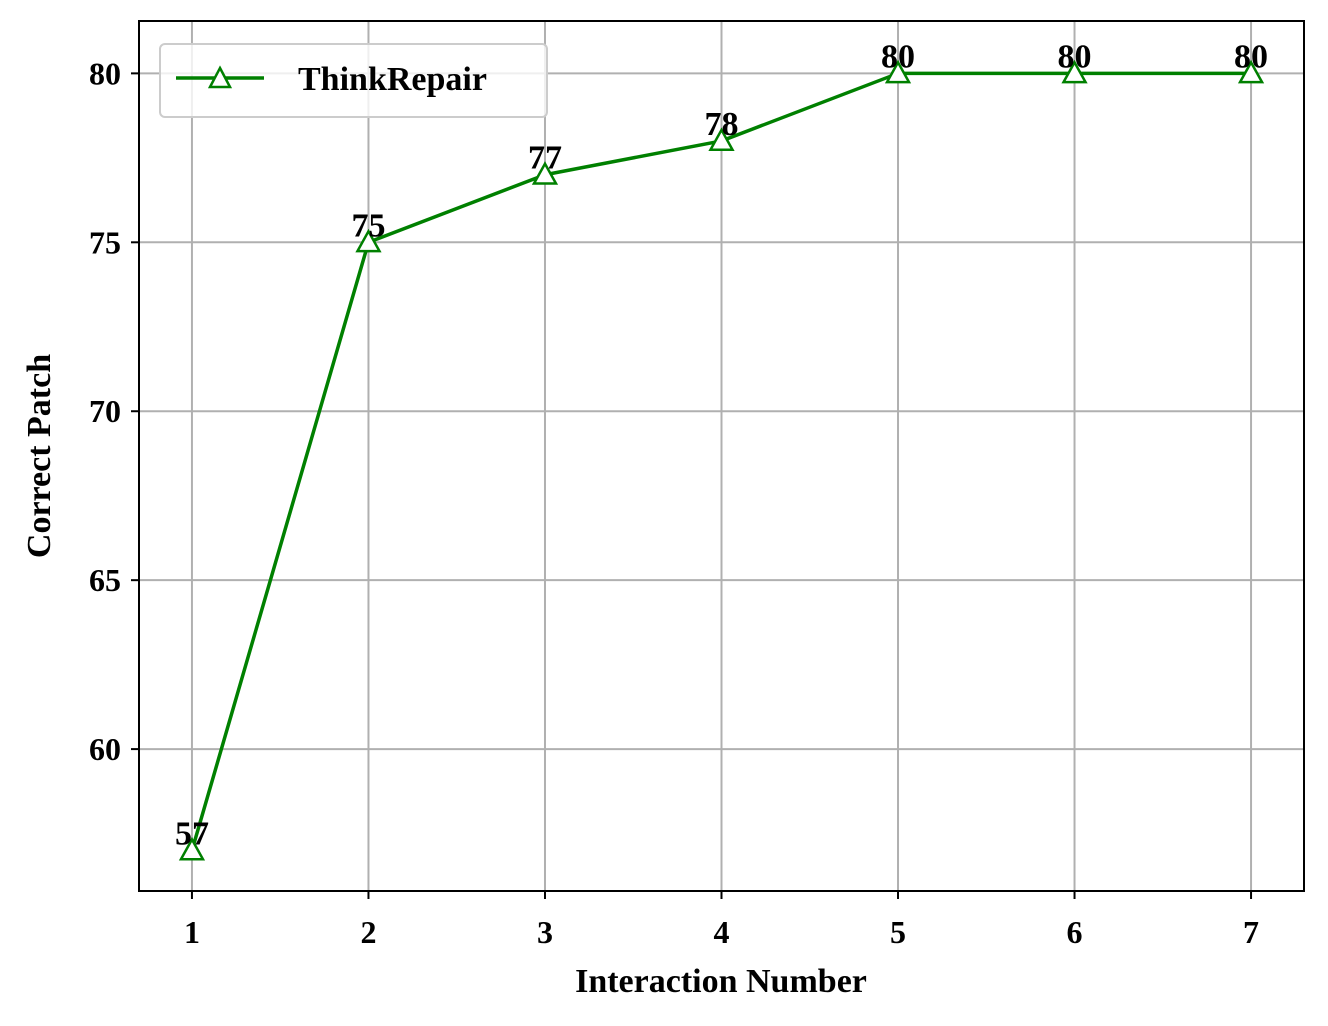 This screenshot has height=1026, width=1328. Describe the element at coordinates (368, 932) in the screenshot. I see `x-tick-label: 2` at that location.